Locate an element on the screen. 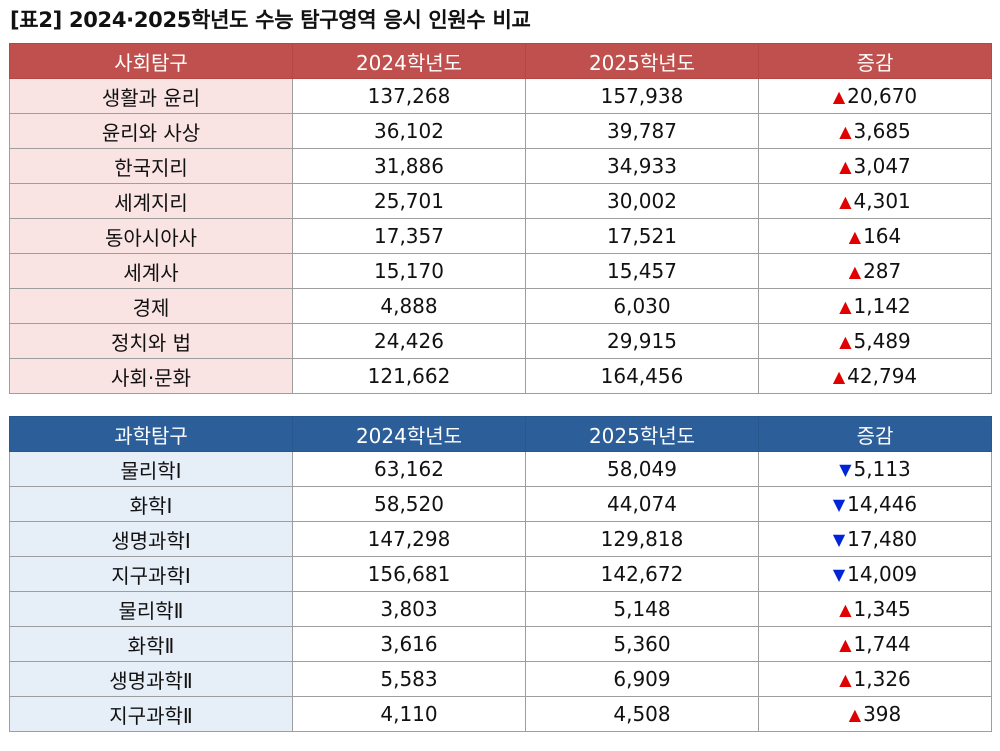  value-2025-cell: 5,148 is located at coordinates (642, 609).